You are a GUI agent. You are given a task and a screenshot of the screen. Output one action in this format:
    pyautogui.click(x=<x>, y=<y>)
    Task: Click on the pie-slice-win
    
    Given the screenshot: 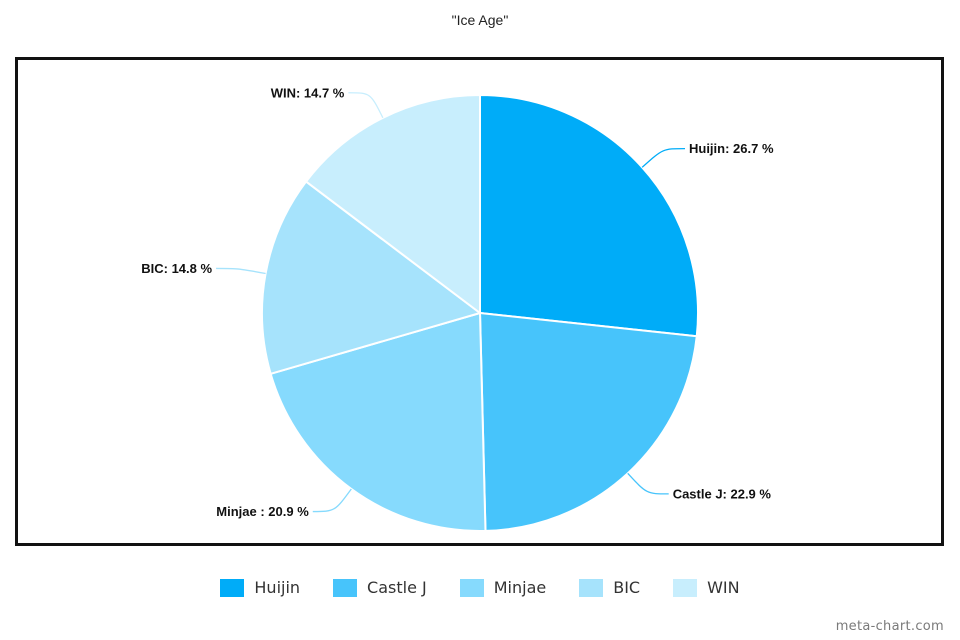 What is the action you would take?
    pyautogui.click(x=392, y=204)
    